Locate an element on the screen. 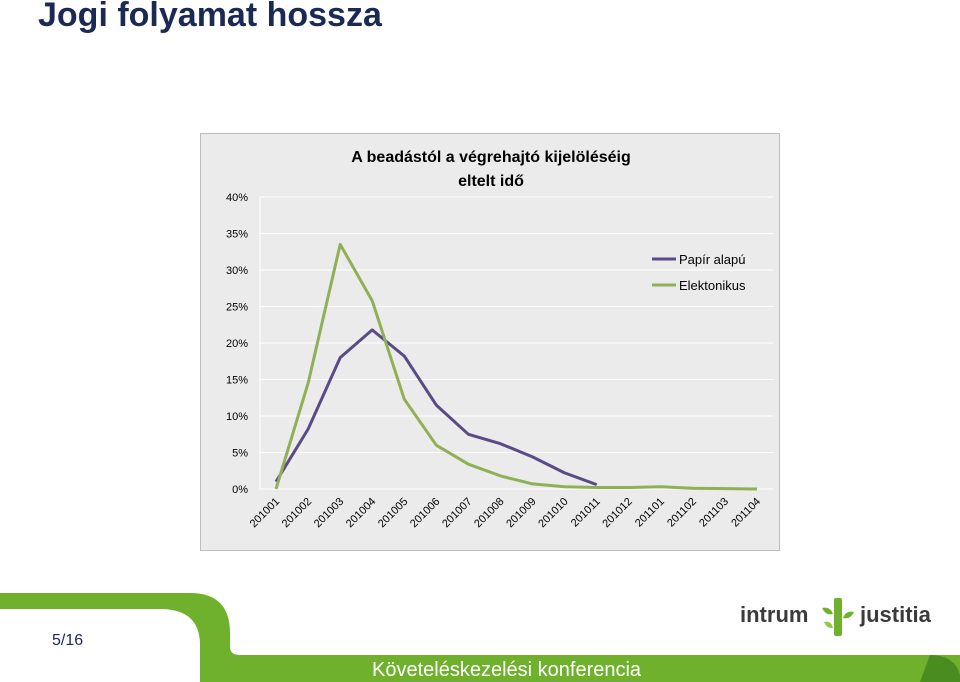  footer-green-tab is located at coordinates (480, 637).